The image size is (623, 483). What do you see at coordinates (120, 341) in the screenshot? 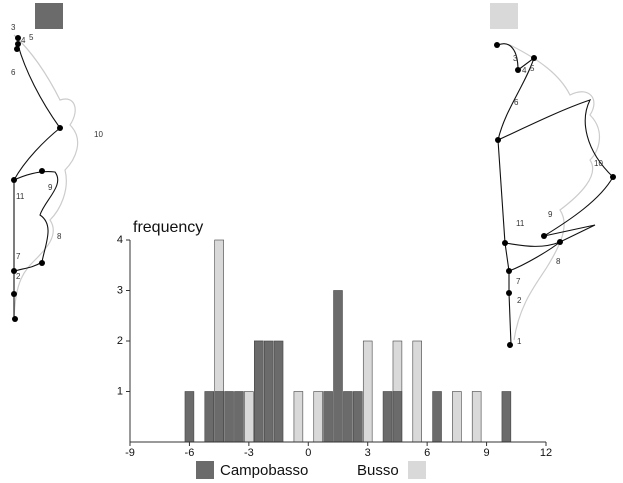
I see `y-tick-label: 2` at bounding box center [120, 341].